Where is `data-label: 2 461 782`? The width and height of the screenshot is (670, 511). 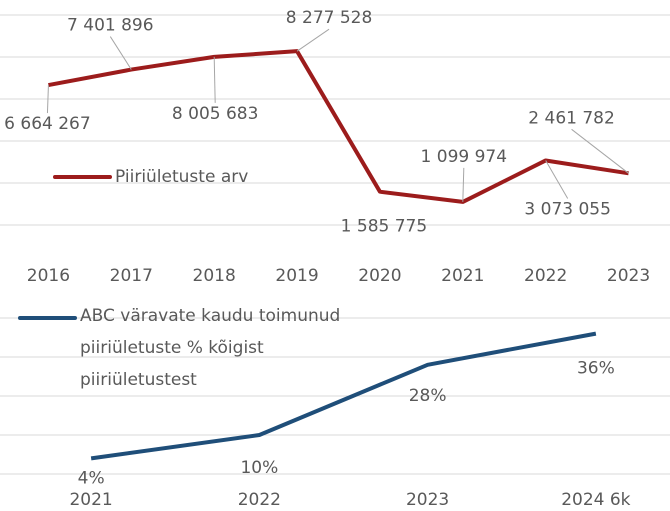 data-label: 2 461 782 is located at coordinates (571, 118).